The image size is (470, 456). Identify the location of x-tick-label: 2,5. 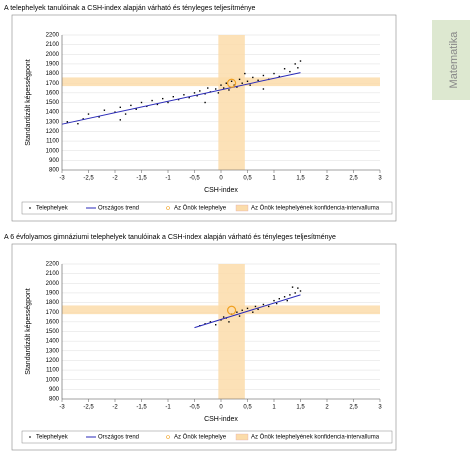
(353, 179).